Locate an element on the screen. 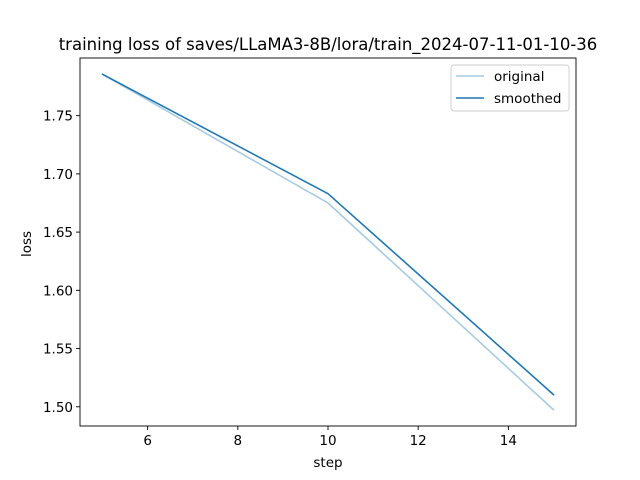  y-tick-label: 1.55 is located at coordinates (58, 350).